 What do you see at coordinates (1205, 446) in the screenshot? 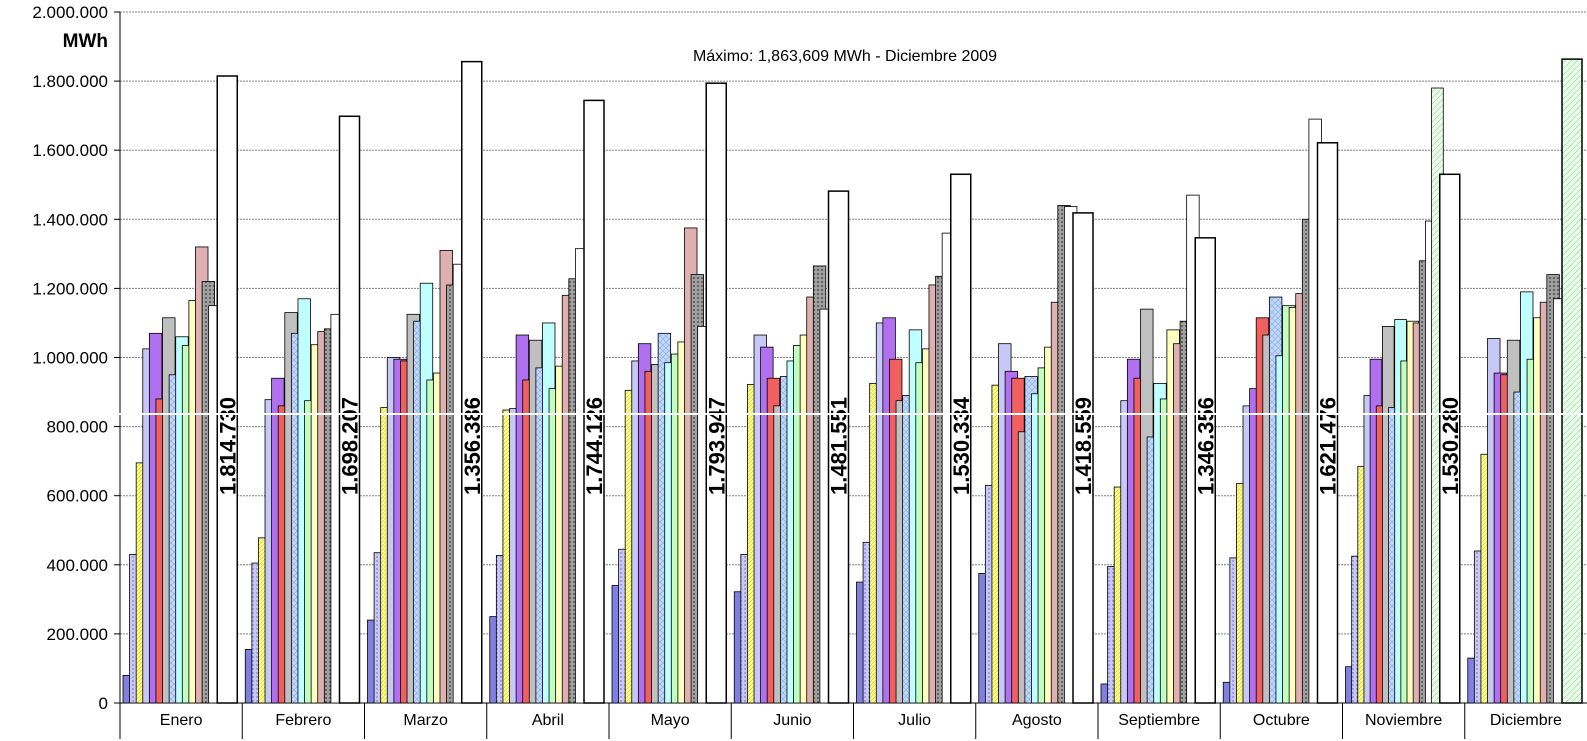
I see `data-label: 1.346.356` at bounding box center [1205, 446].